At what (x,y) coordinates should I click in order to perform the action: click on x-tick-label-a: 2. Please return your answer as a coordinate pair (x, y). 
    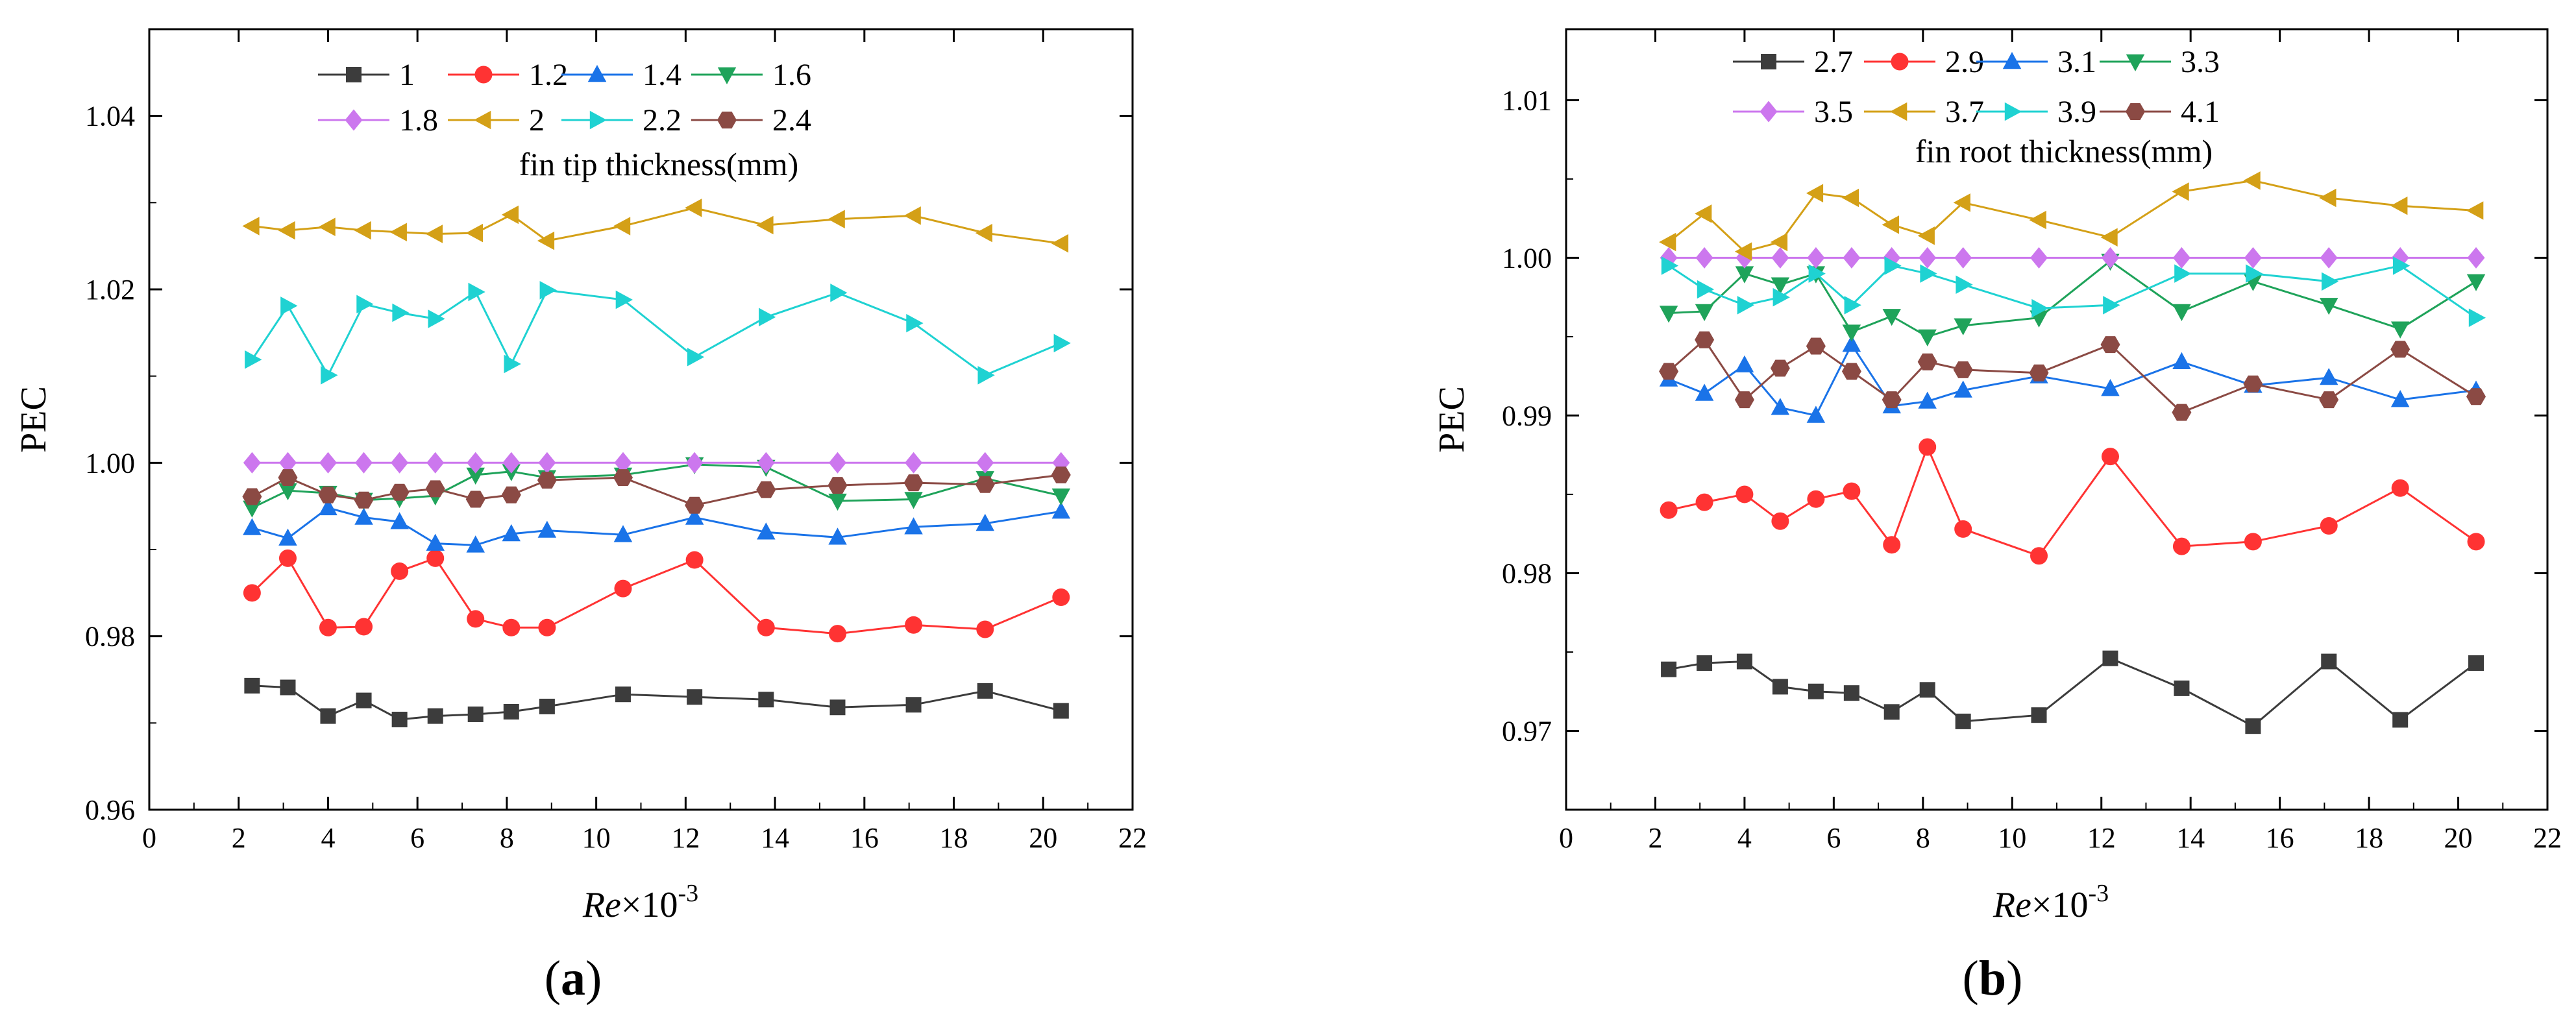
    Looking at the image, I should click on (239, 838).